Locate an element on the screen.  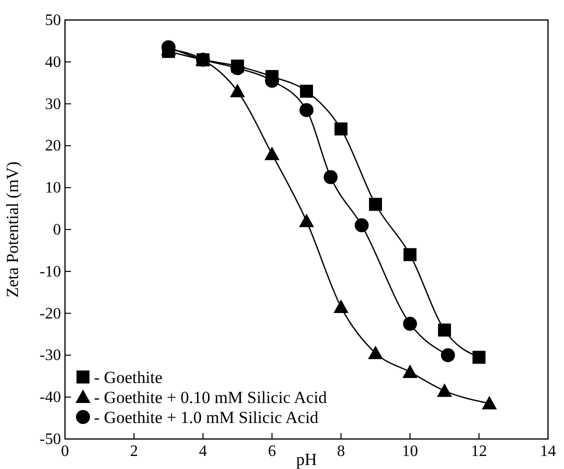
y-tick-label: -10 is located at coordinates (50, 271).